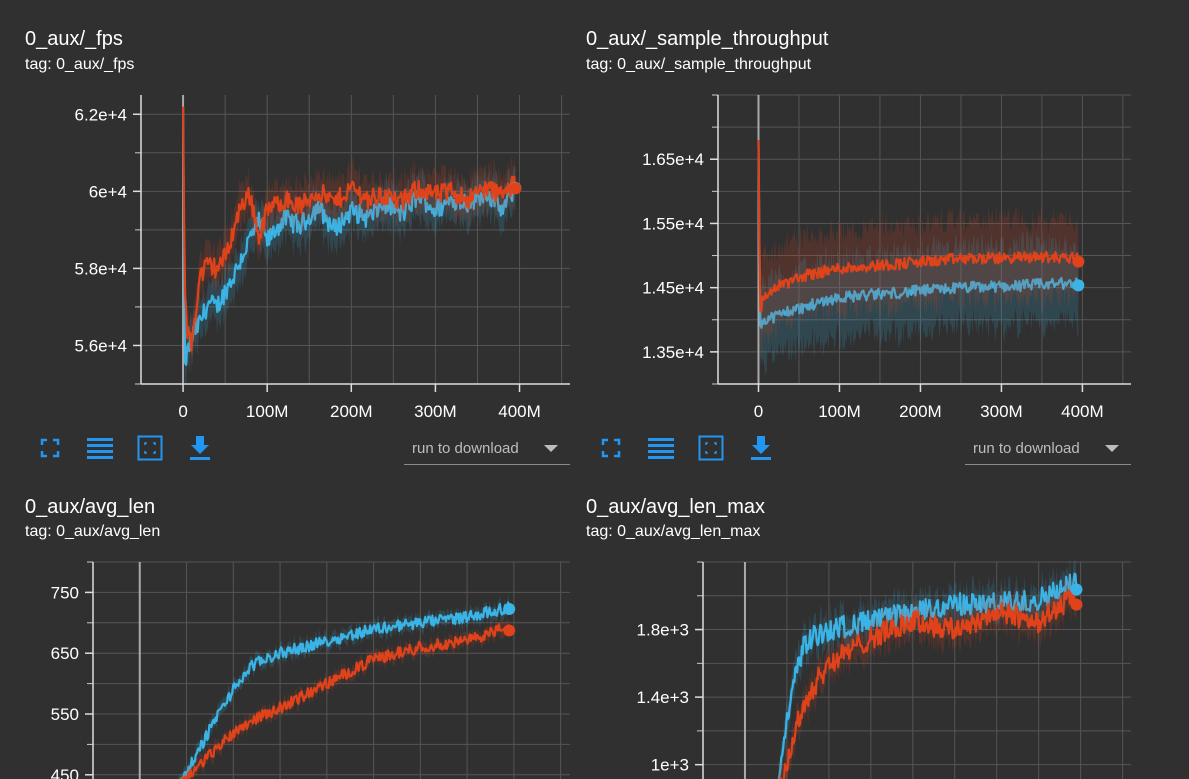 This screenshot has width=1189, height=779. Describe the element at coordinates (101, 268) in the screenshot. I see `y-tick-label: 5.8e+4` at that location.